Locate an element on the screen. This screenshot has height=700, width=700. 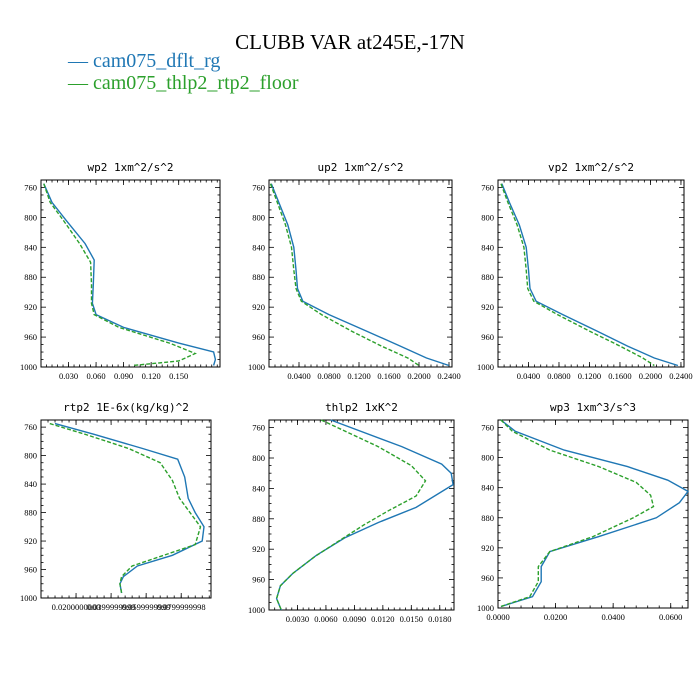
x-tick-label: 0.0030 is located at coordinates (297, 619).